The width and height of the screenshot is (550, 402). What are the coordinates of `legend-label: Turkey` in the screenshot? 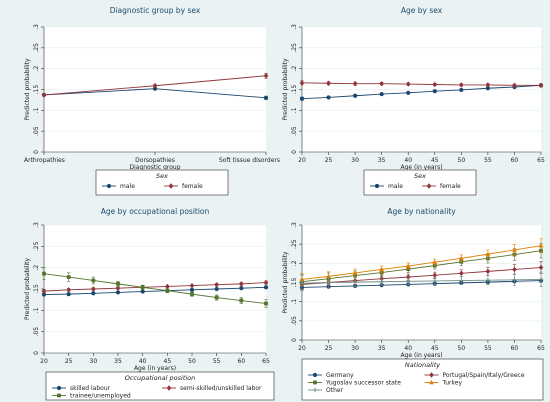 It's located at (452, 383).